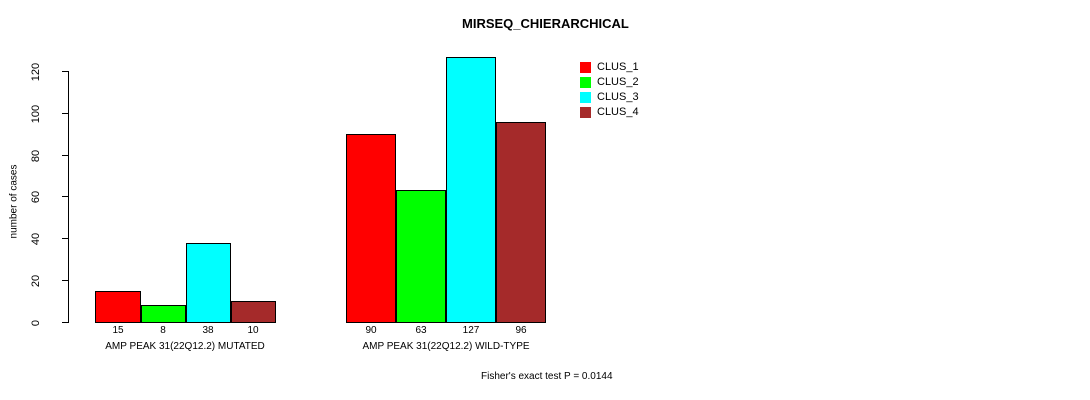 The height and width of the screenshot is (400, 1090). Describe the element at coordinates (471, 190) in the screenshot. I see `bar-group2-clus3` at that location.